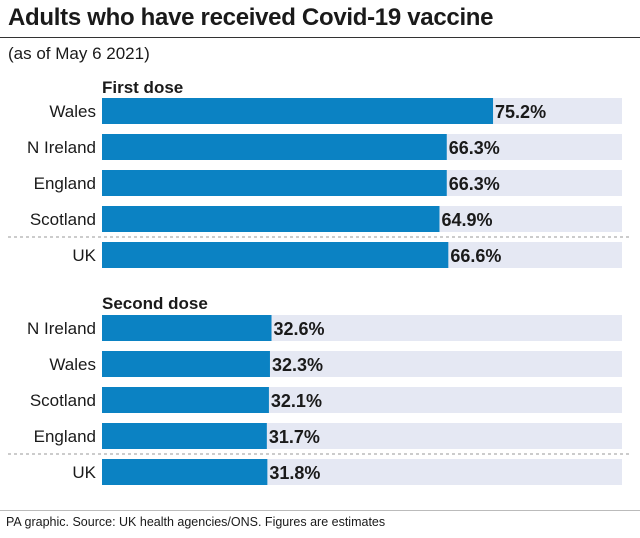  What do you see at coordinates (320, 37) in the screenshot?
I see `title-rule` at bounding box center [320, 37].